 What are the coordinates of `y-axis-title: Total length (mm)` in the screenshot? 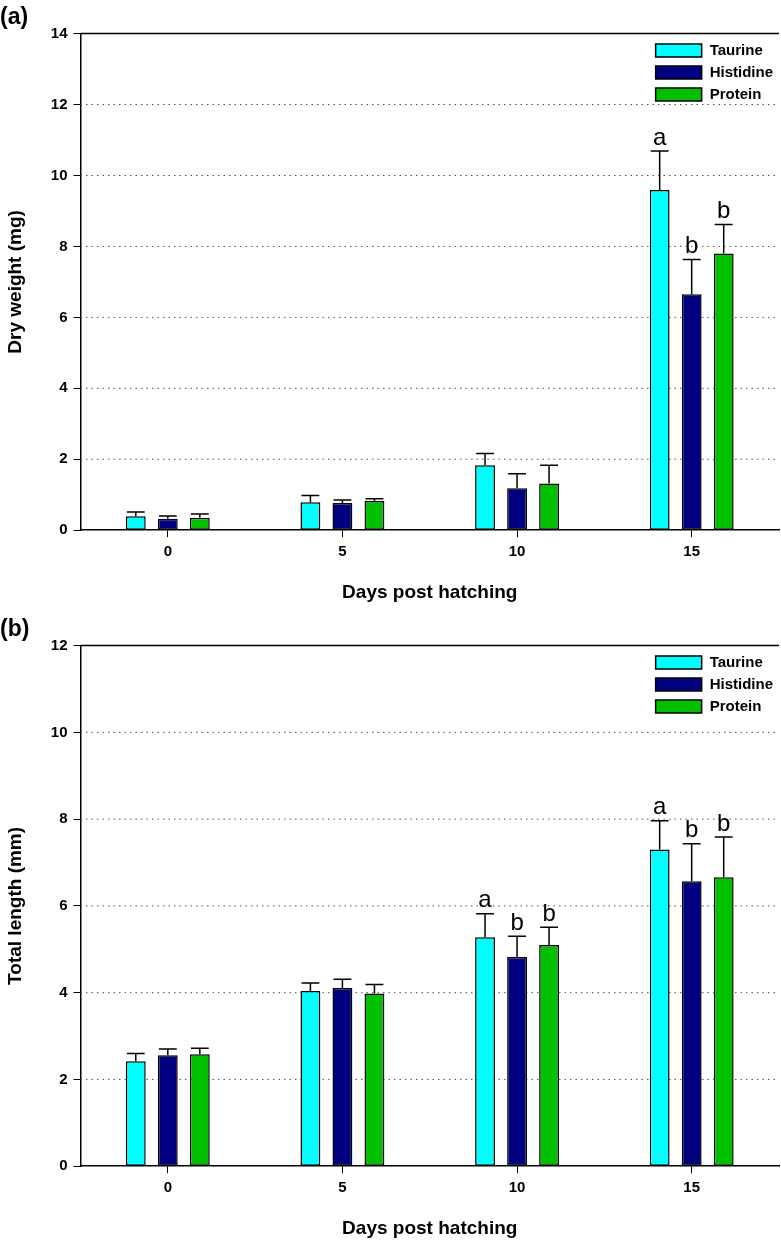 It's located at (14, 905).